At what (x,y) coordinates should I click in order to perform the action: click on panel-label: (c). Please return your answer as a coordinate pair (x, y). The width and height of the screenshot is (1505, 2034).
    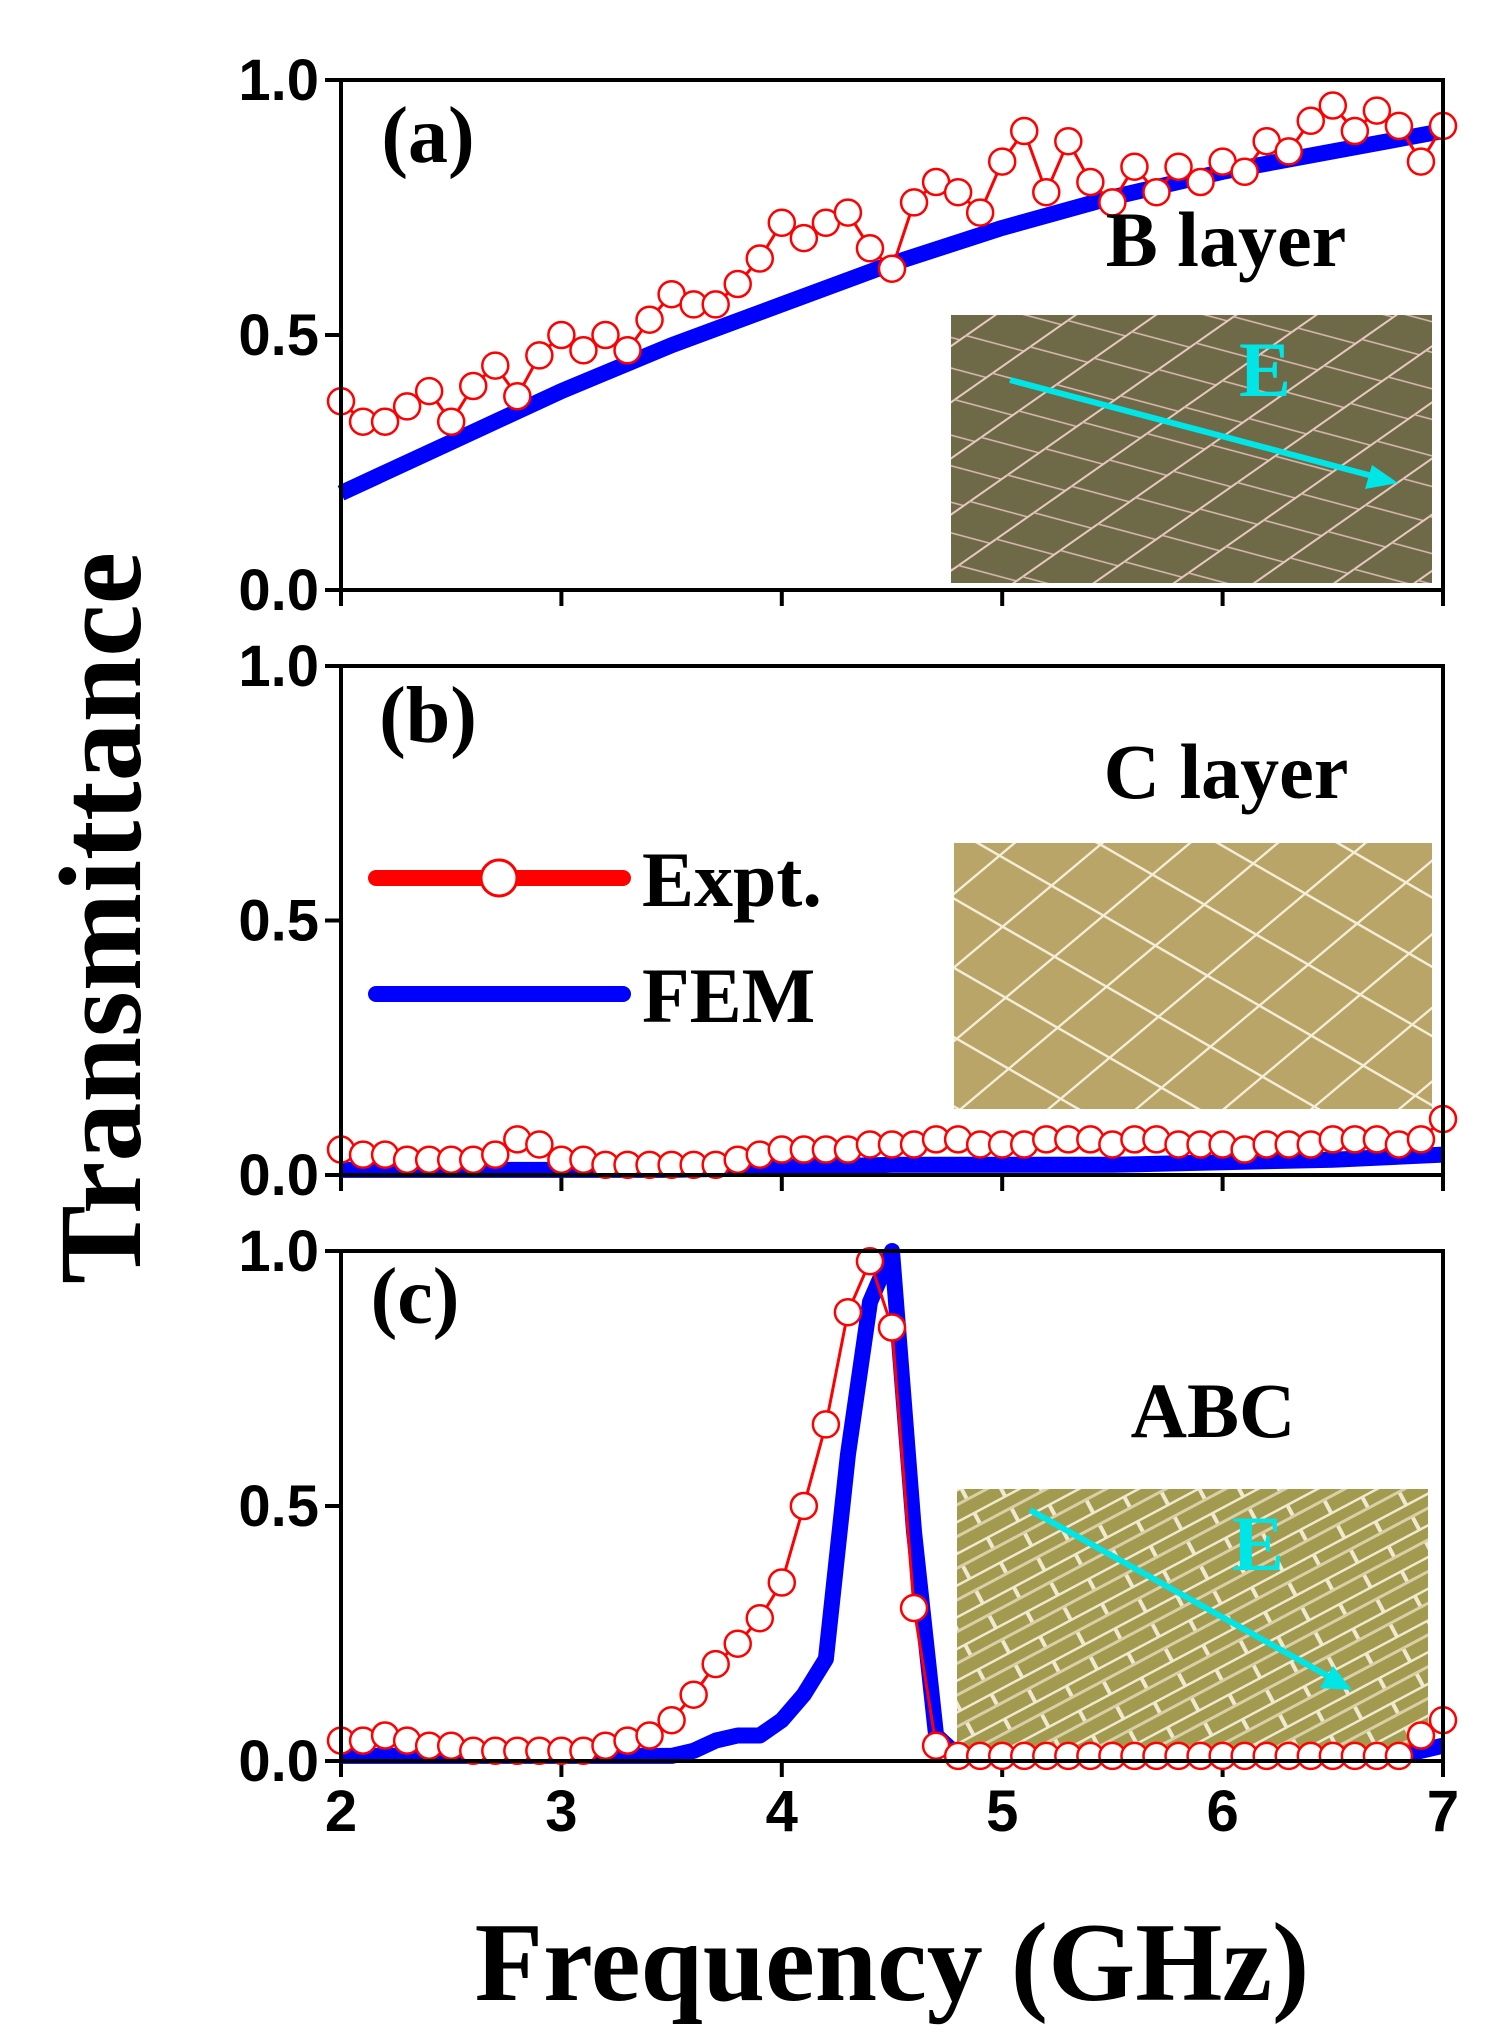
    Looking at the image, I should click on (415, 1297).